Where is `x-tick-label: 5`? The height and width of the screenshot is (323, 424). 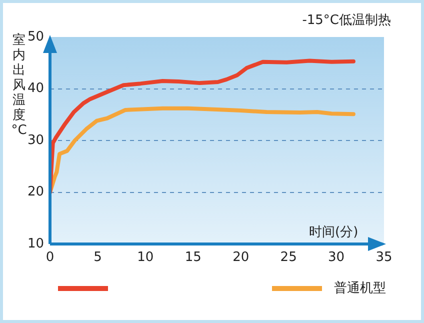 x-tick-label: 5 is located at coordinates (98, 258).